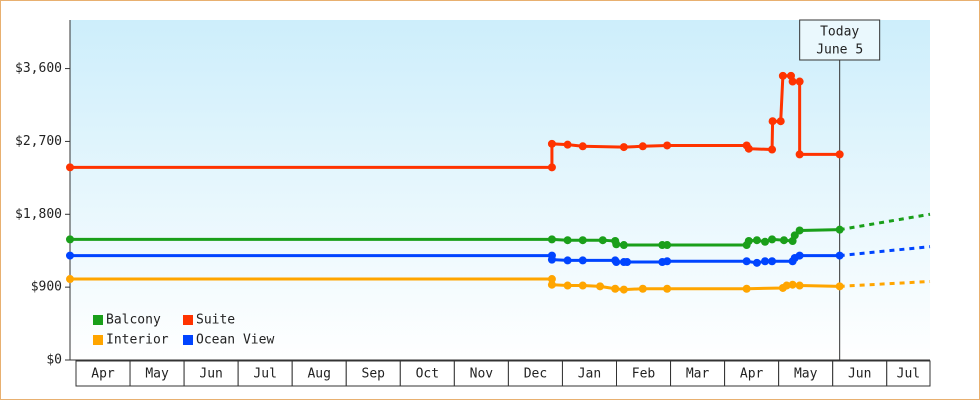  I want to click on x-tick-label: Dec, so click(535, 374).